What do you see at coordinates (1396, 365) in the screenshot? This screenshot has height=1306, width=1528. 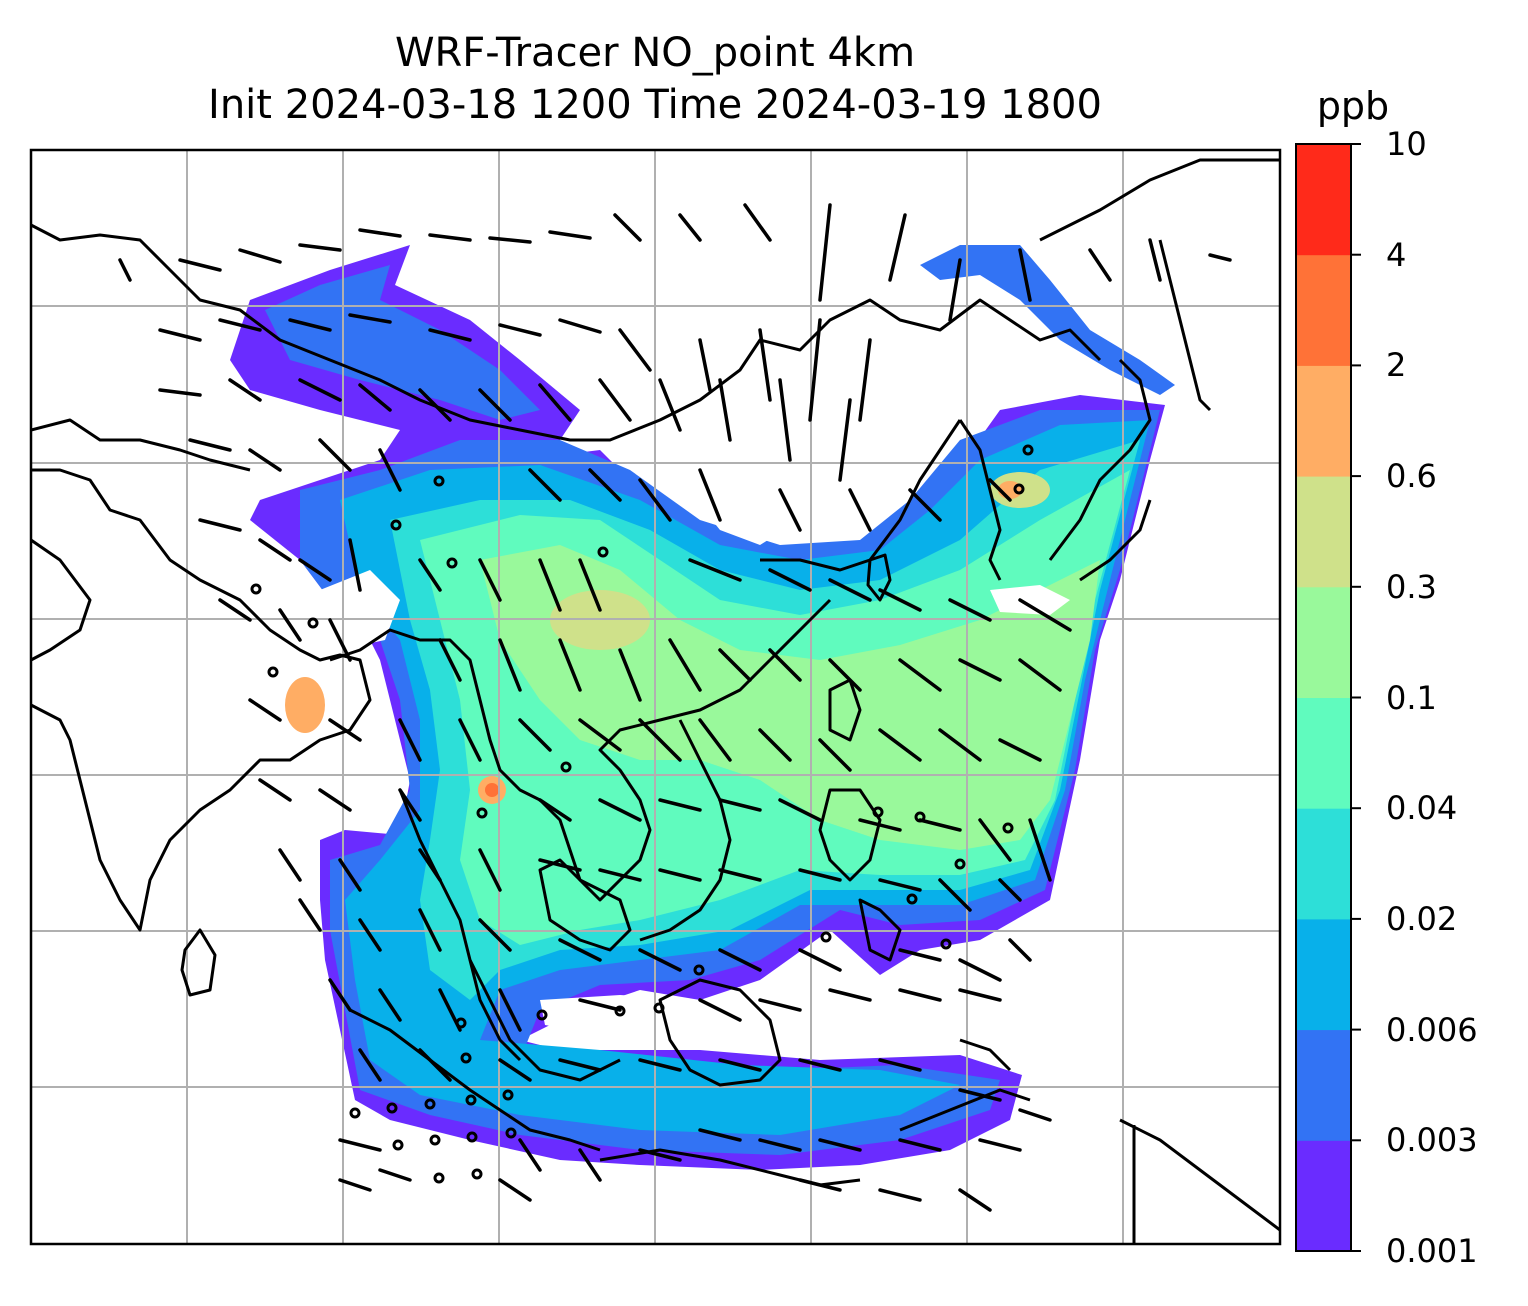 I see `colorbar-tick-label: 2` at bounding box center [1396, 365].